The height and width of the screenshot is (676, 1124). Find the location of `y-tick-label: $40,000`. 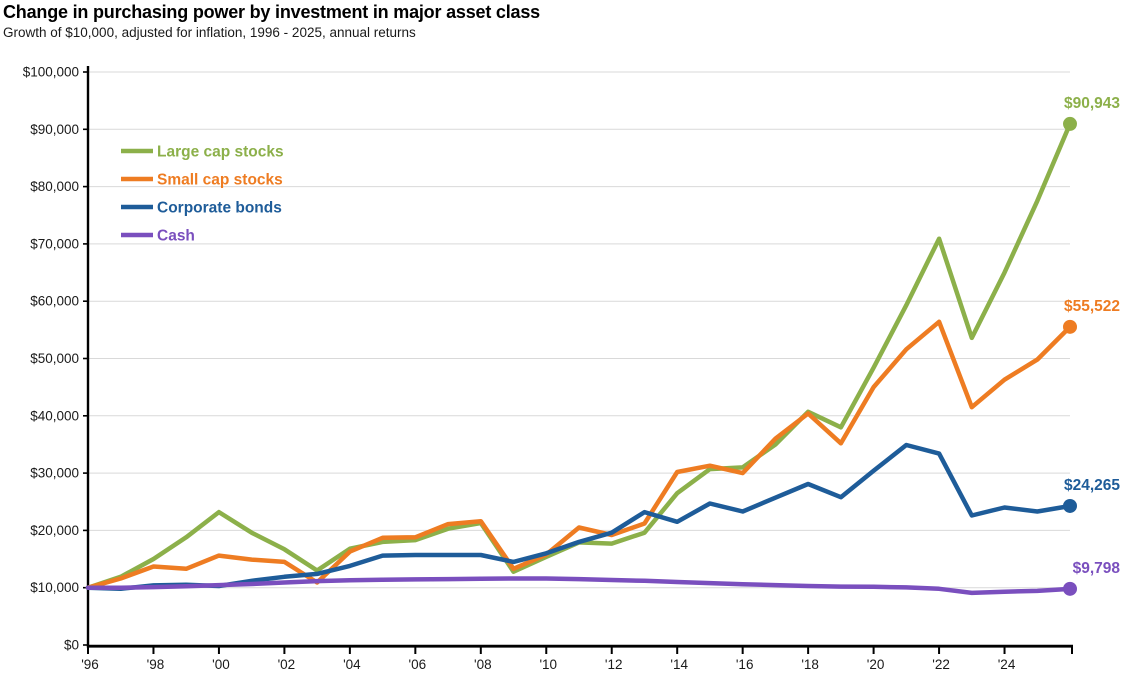

y-tick-label: $40,000 is located at coordinates (54, 415).